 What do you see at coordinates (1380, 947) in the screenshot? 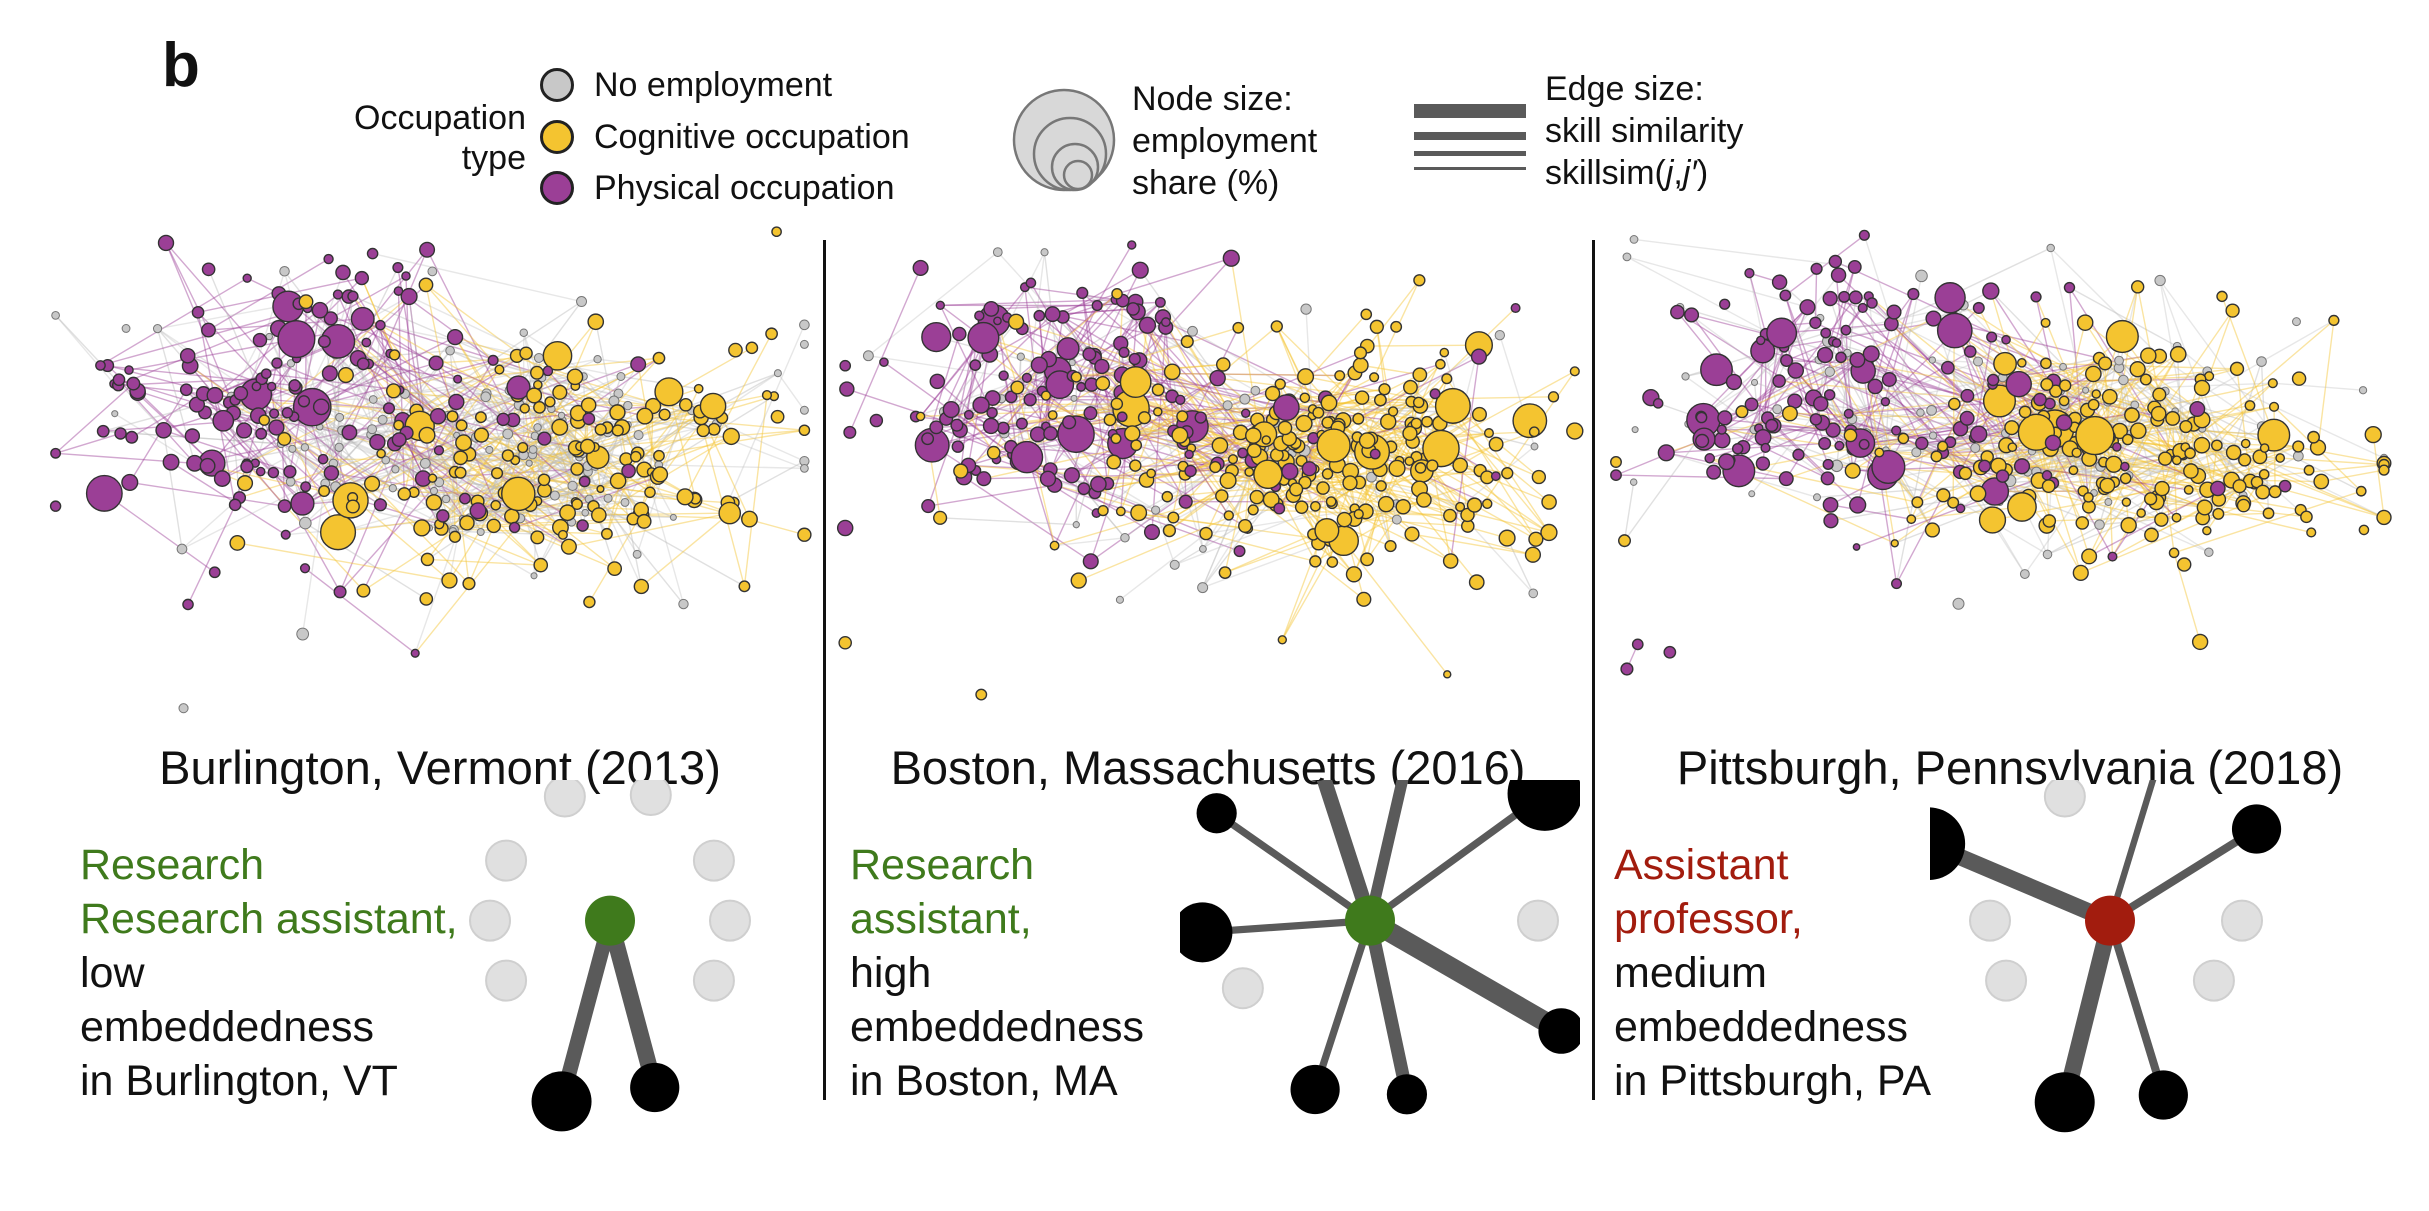
I see `ego-network-boston` at bounding box center [1380, 947].